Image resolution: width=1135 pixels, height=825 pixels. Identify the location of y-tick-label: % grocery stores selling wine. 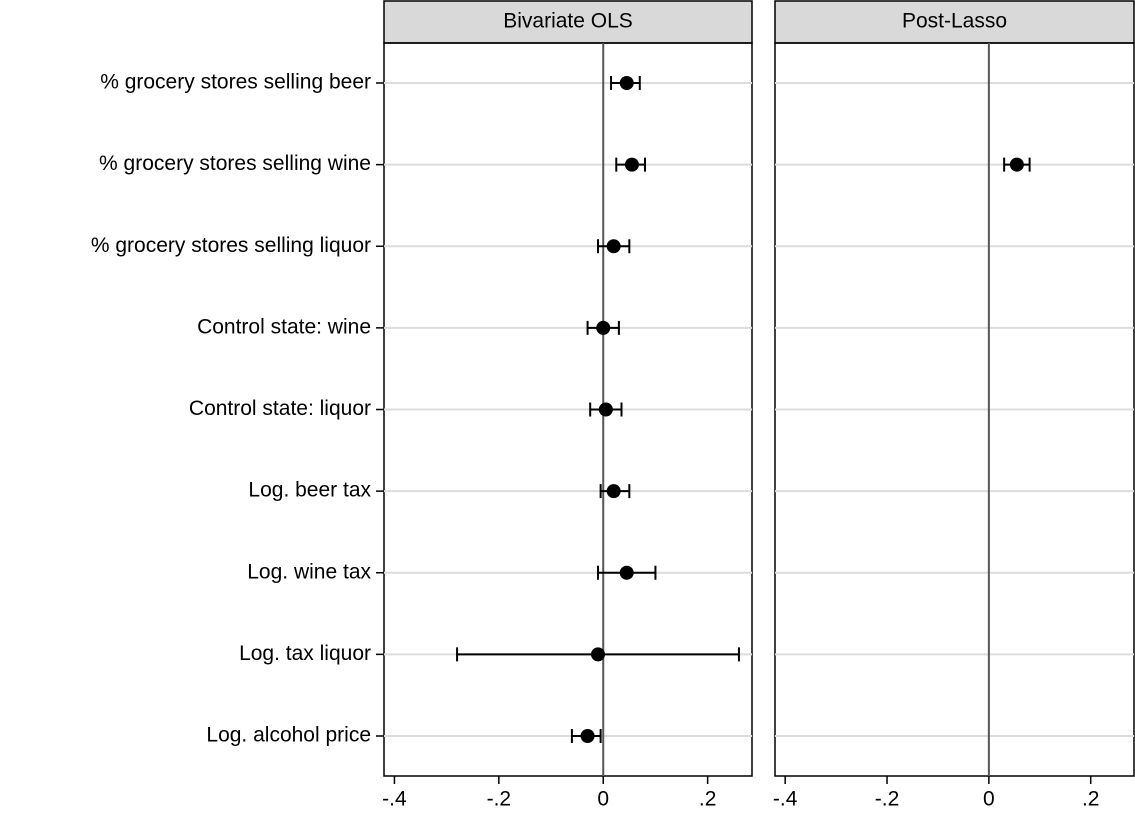
(235, 163).